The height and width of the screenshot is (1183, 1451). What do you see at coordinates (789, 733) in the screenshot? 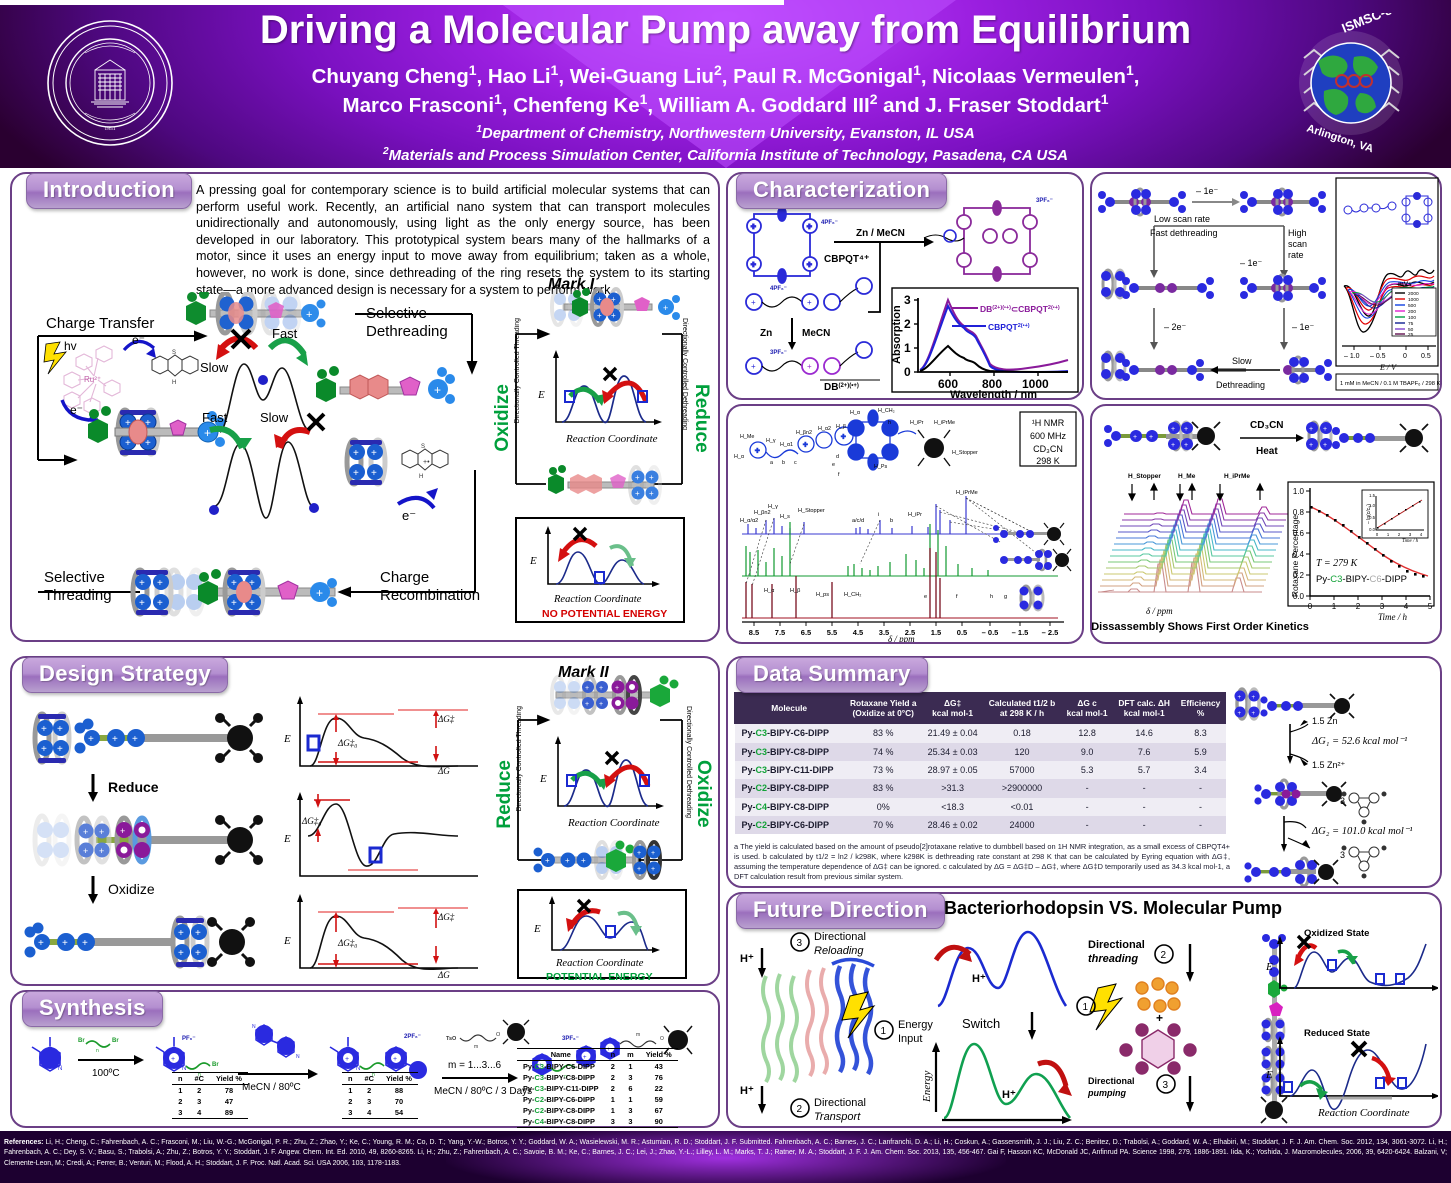
I see `table-cell-molecule: Py-C3-BIPY-C6-DIPP` at bounding box center [789, 733].